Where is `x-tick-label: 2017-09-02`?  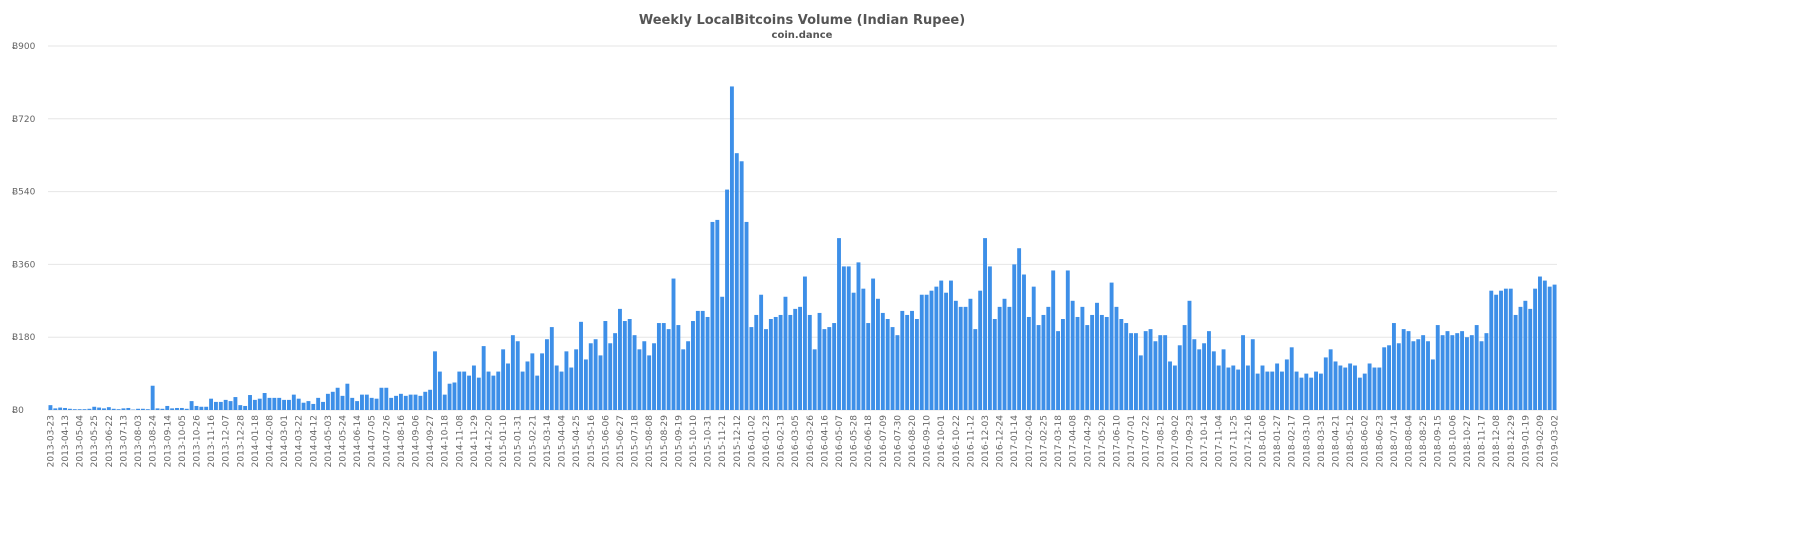 x-tick-label: 2017-09-02 is located at coordinates (1176, 441).